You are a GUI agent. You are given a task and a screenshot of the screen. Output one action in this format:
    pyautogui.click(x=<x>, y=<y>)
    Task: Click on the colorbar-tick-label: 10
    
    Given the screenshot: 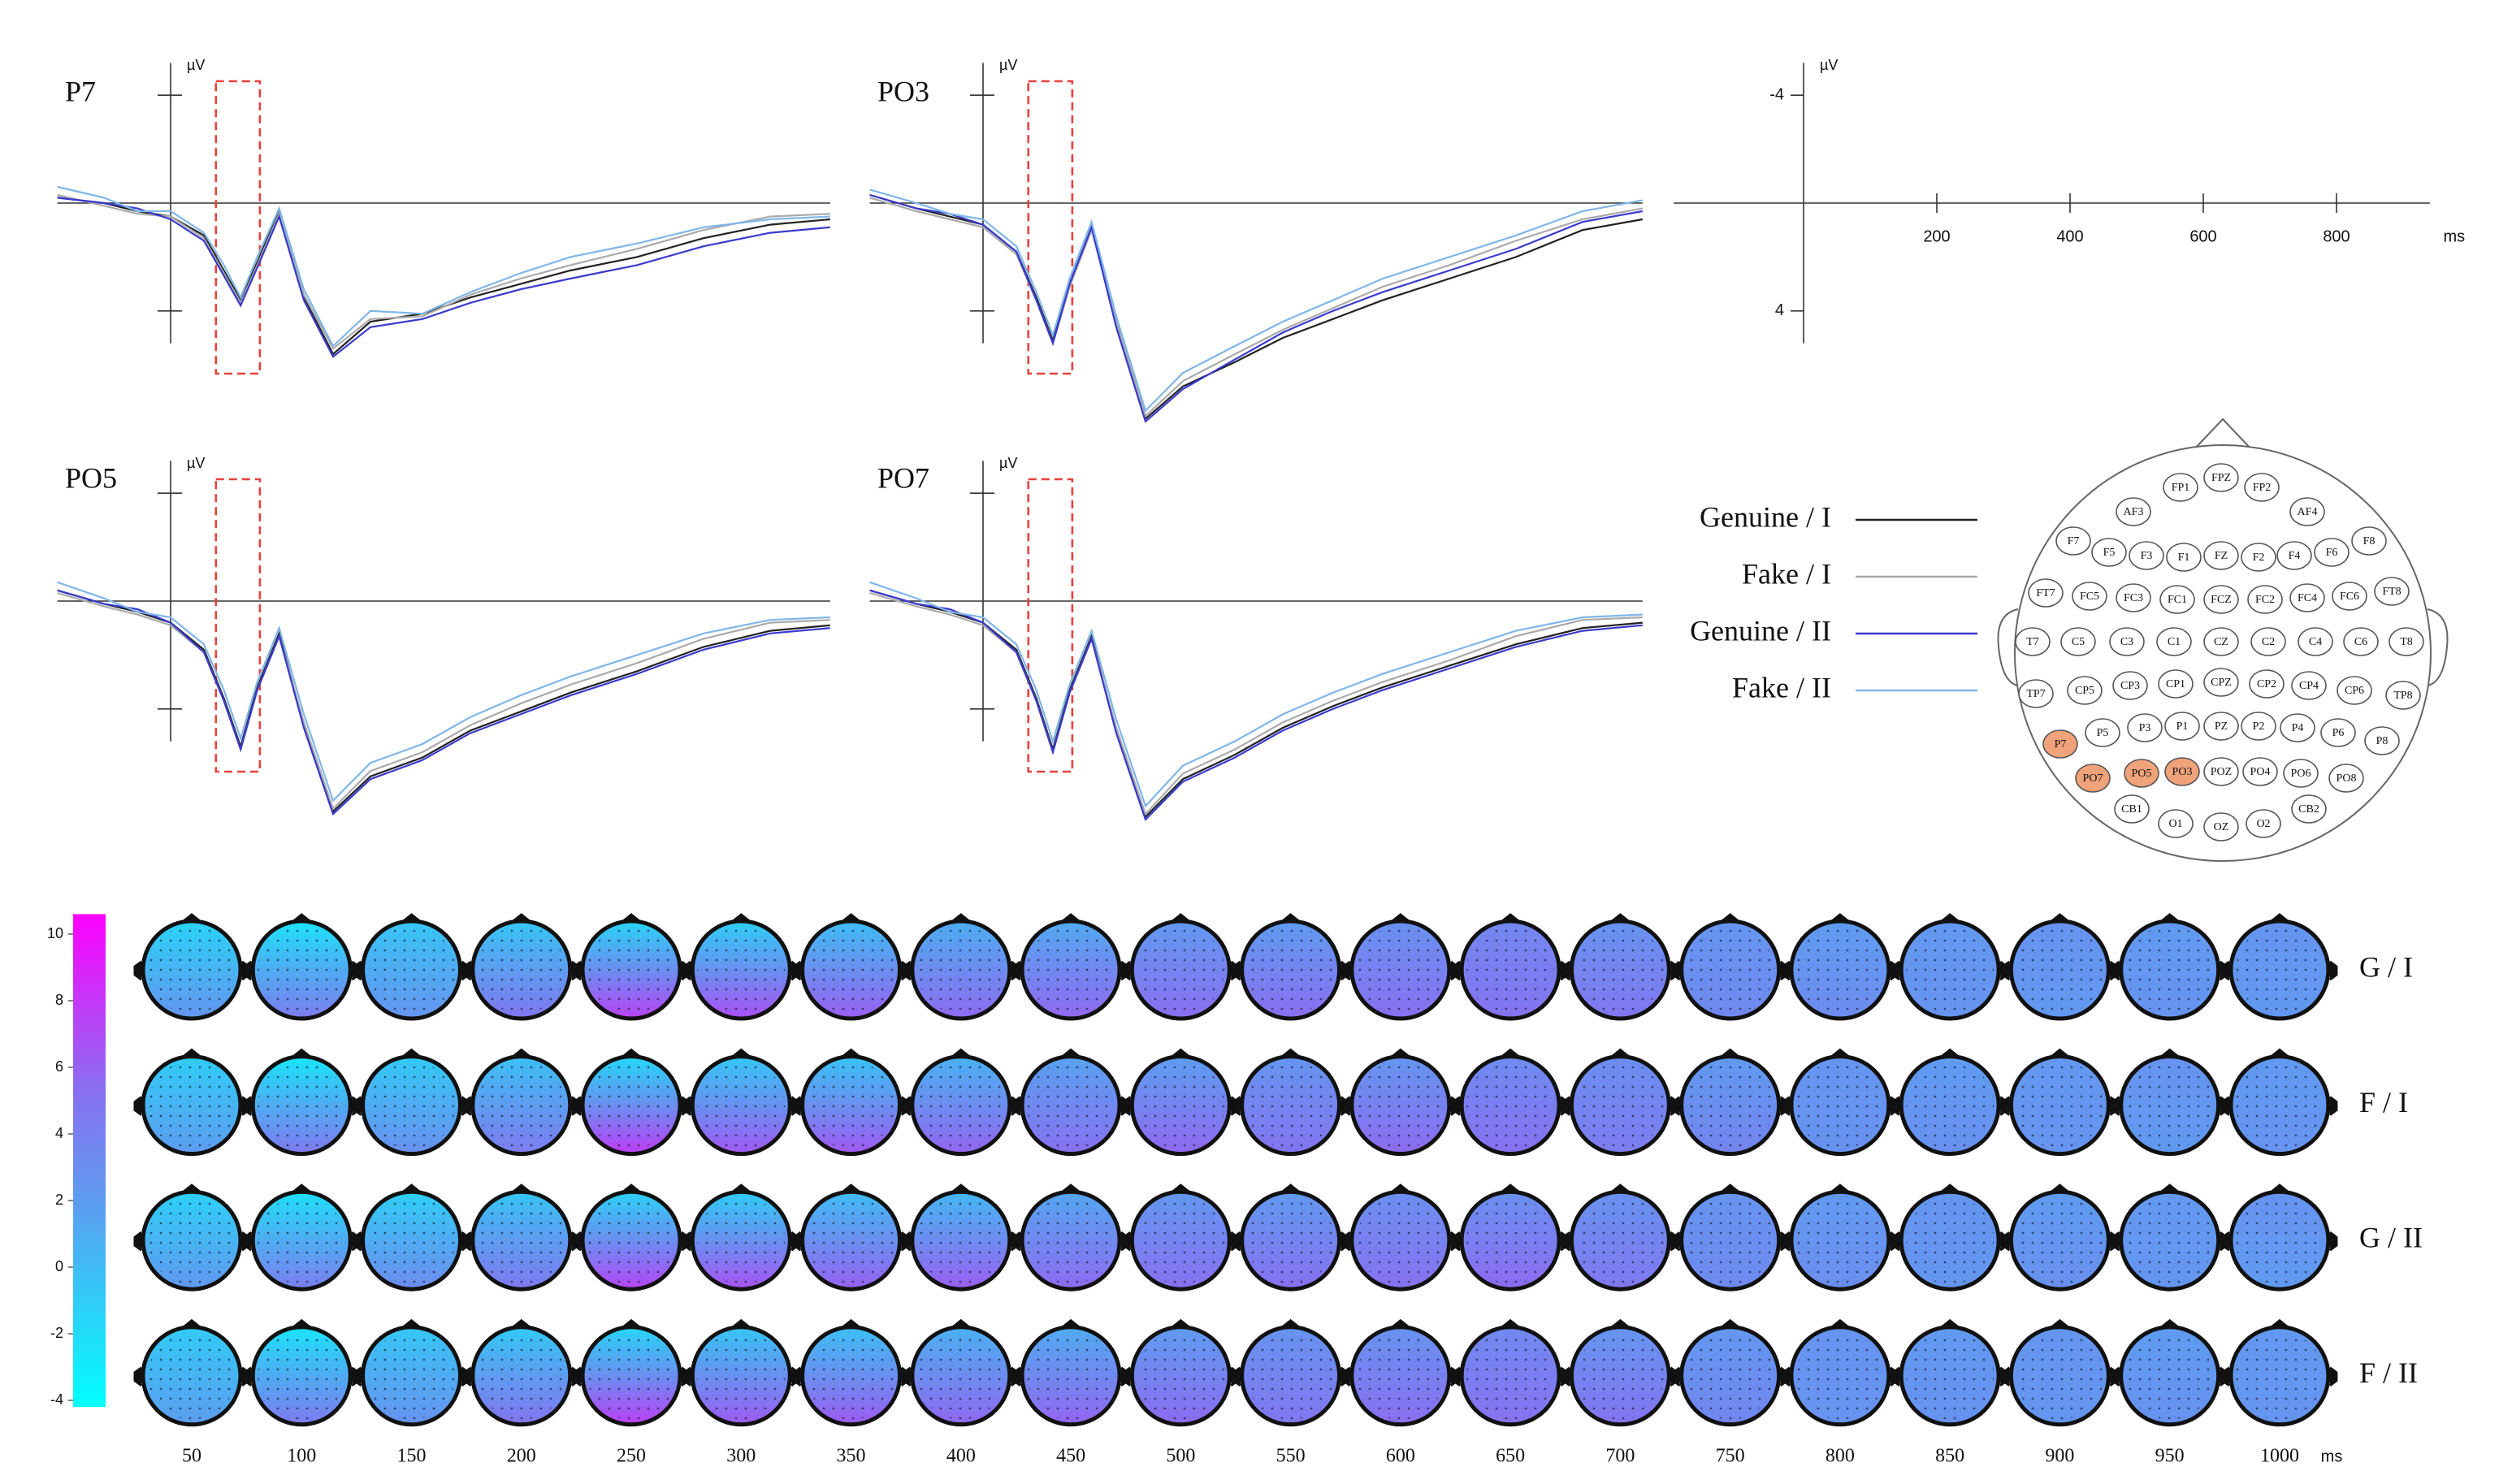 What is the action you would take?
    pyautogui.click(x=55, y=933)
    